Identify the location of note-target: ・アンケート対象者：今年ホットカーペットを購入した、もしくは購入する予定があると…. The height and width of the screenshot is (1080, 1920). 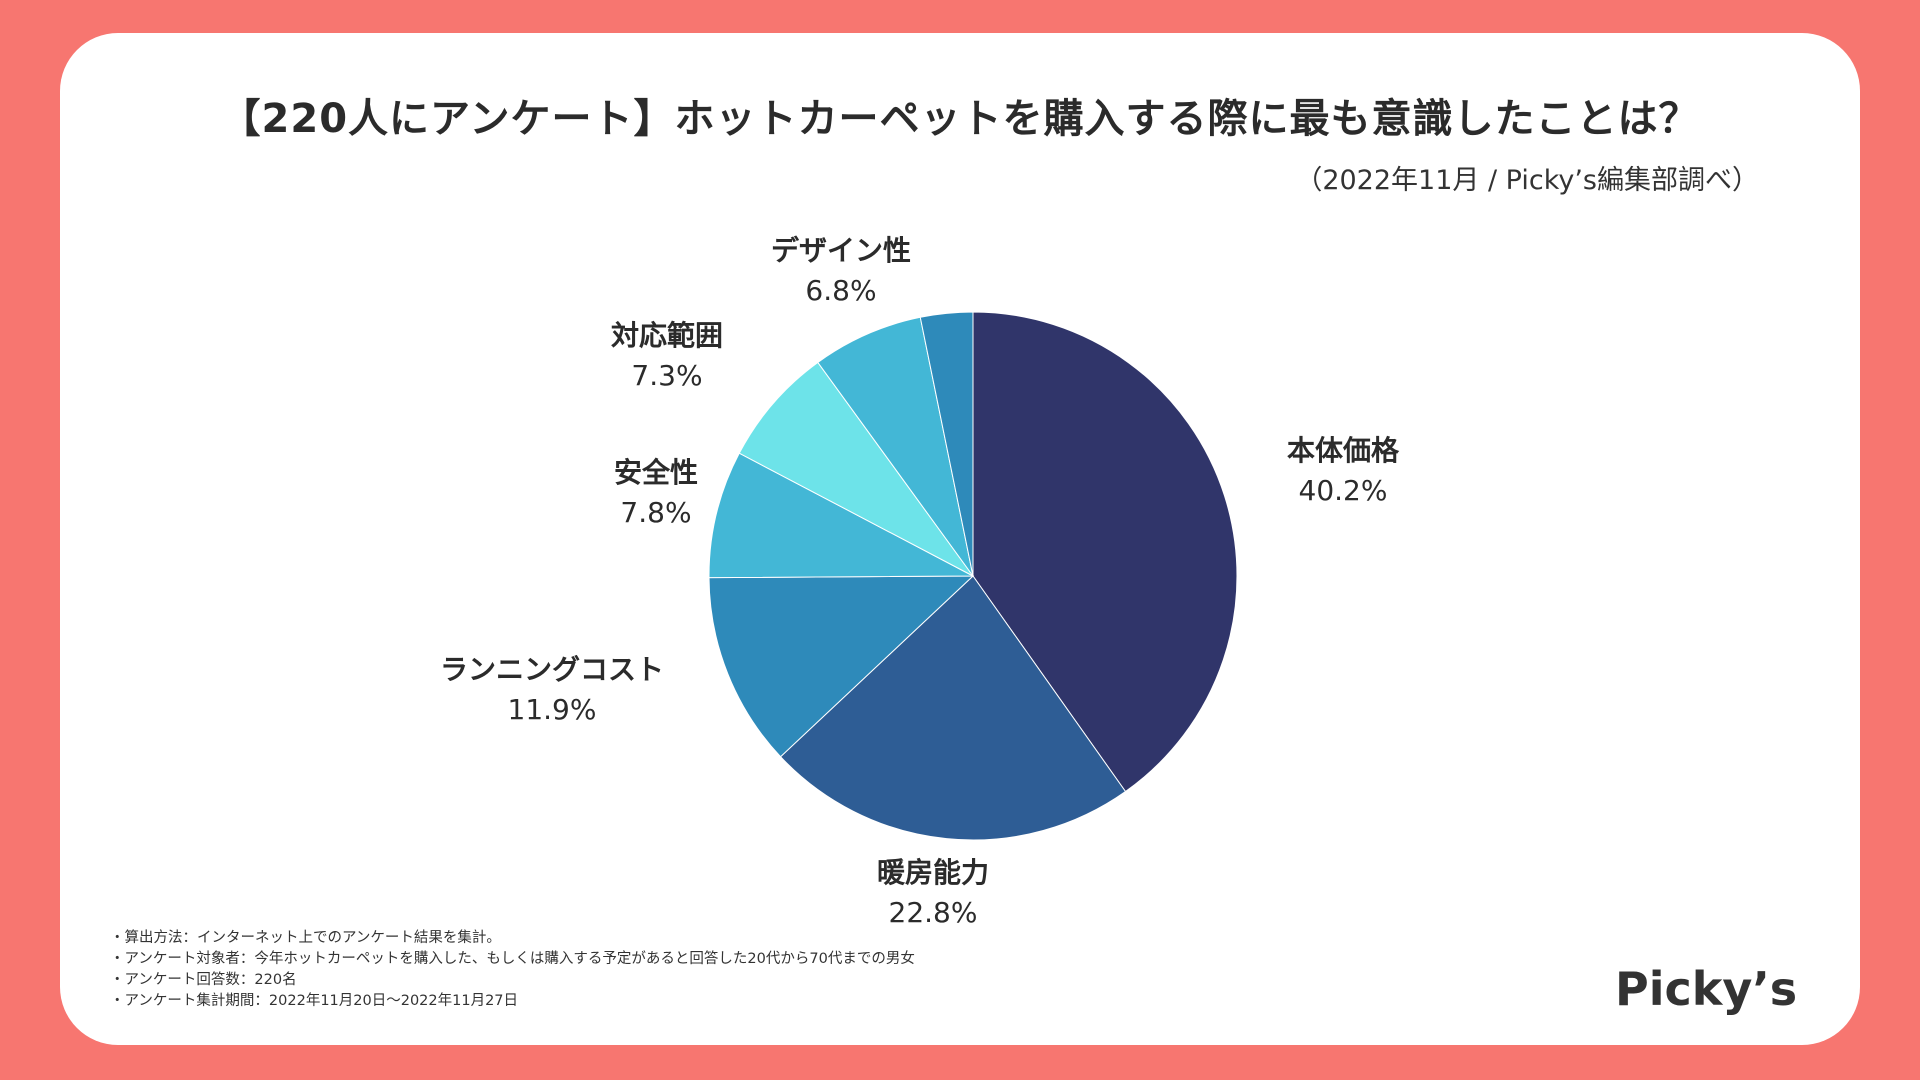
(512, 959).